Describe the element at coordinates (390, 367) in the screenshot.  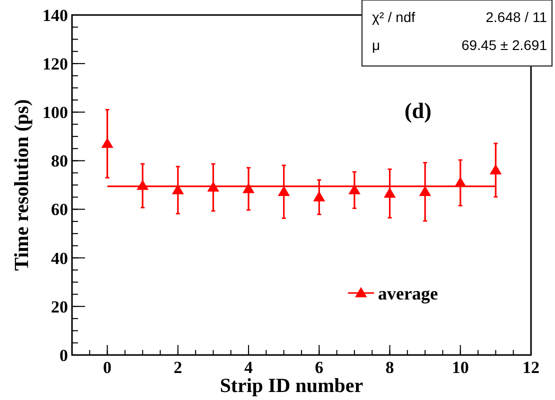
I see `x-tick-label: 8` at that location.